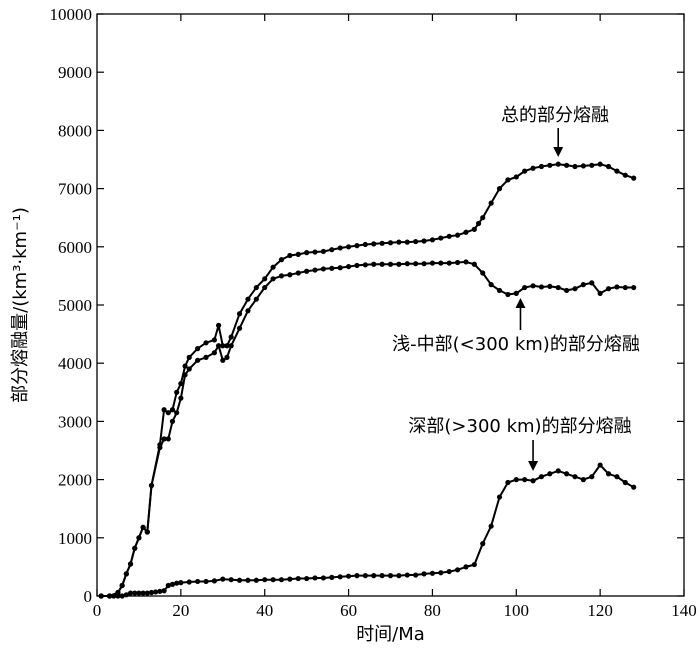 This screenshot has width=700, height=655. Describe the element at coordinates (519, 426) in the screenshot. I see `annotation-label: 深部(>300 km)的部分熔融` at that location.